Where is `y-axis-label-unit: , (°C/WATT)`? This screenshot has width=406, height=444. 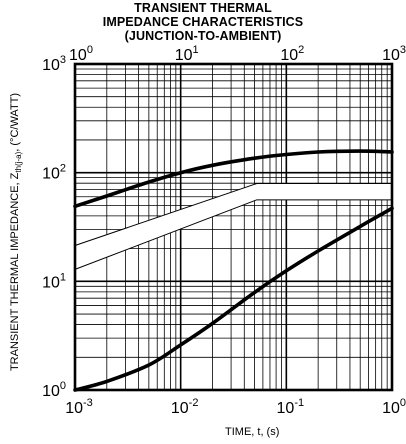
y-axis-label-unit: , (°C/WATT) is located at coordinates (14, 122).